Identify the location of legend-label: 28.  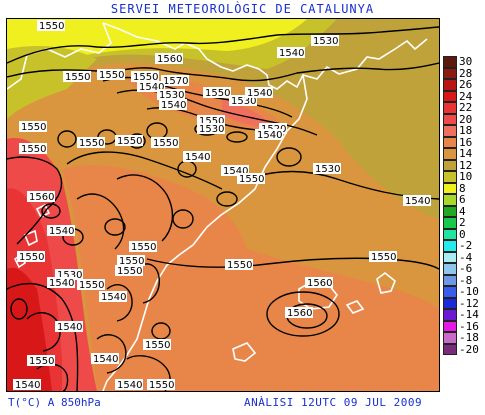
(466, 73).